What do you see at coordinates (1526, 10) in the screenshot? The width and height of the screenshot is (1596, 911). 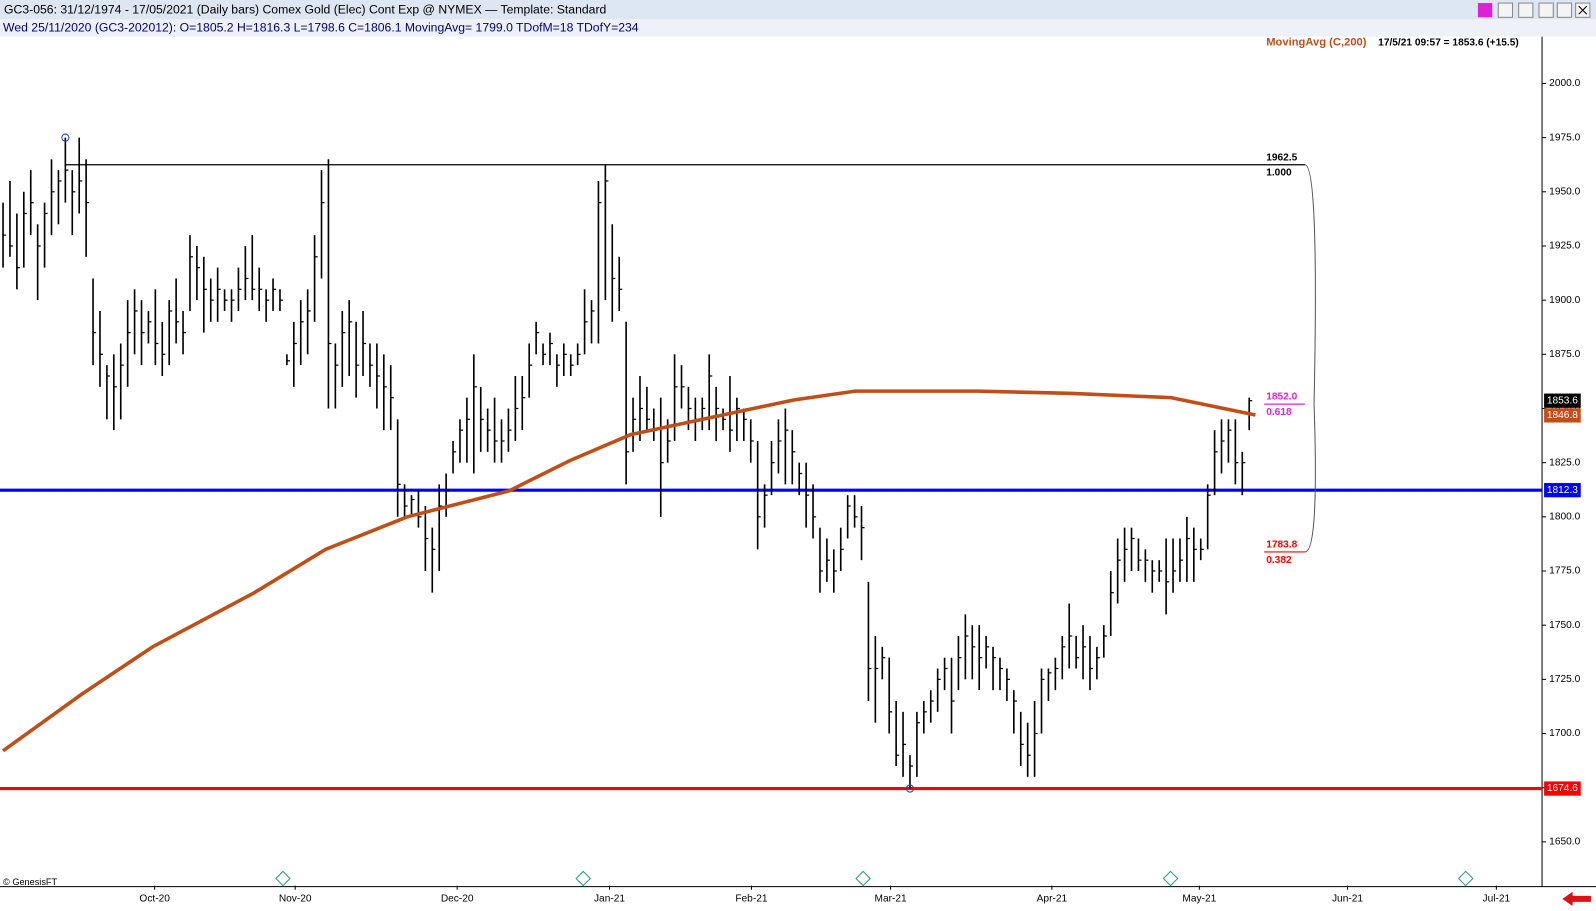 I see `pin-button` at bounding box center [1526, 10].